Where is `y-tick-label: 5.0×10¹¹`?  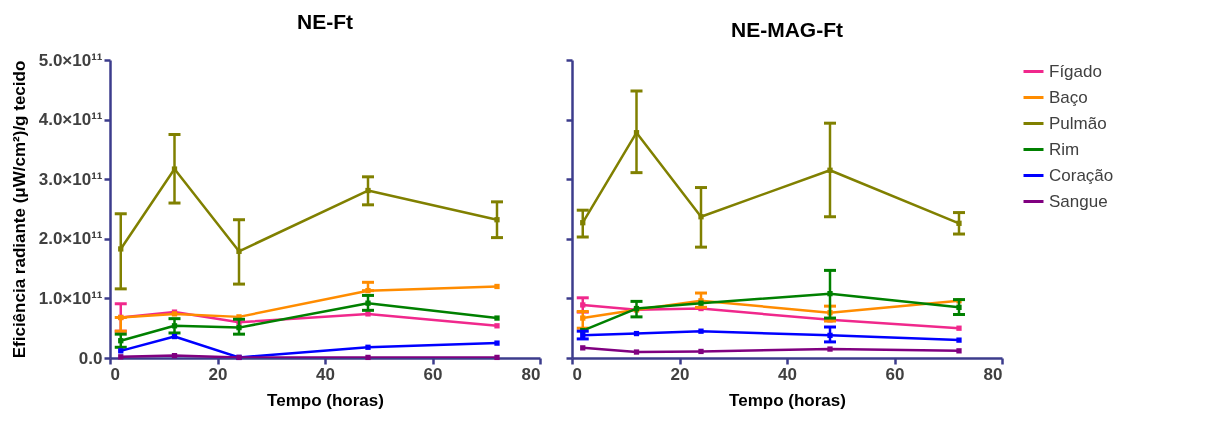 y-tick-label: 5.0×10¹¹ is located at coordinates (70, 60).